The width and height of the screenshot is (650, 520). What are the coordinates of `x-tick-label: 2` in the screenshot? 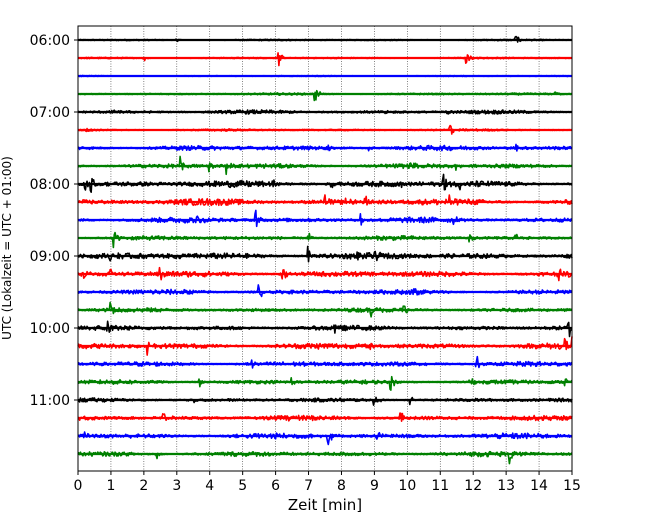 It's located at (143, 486).